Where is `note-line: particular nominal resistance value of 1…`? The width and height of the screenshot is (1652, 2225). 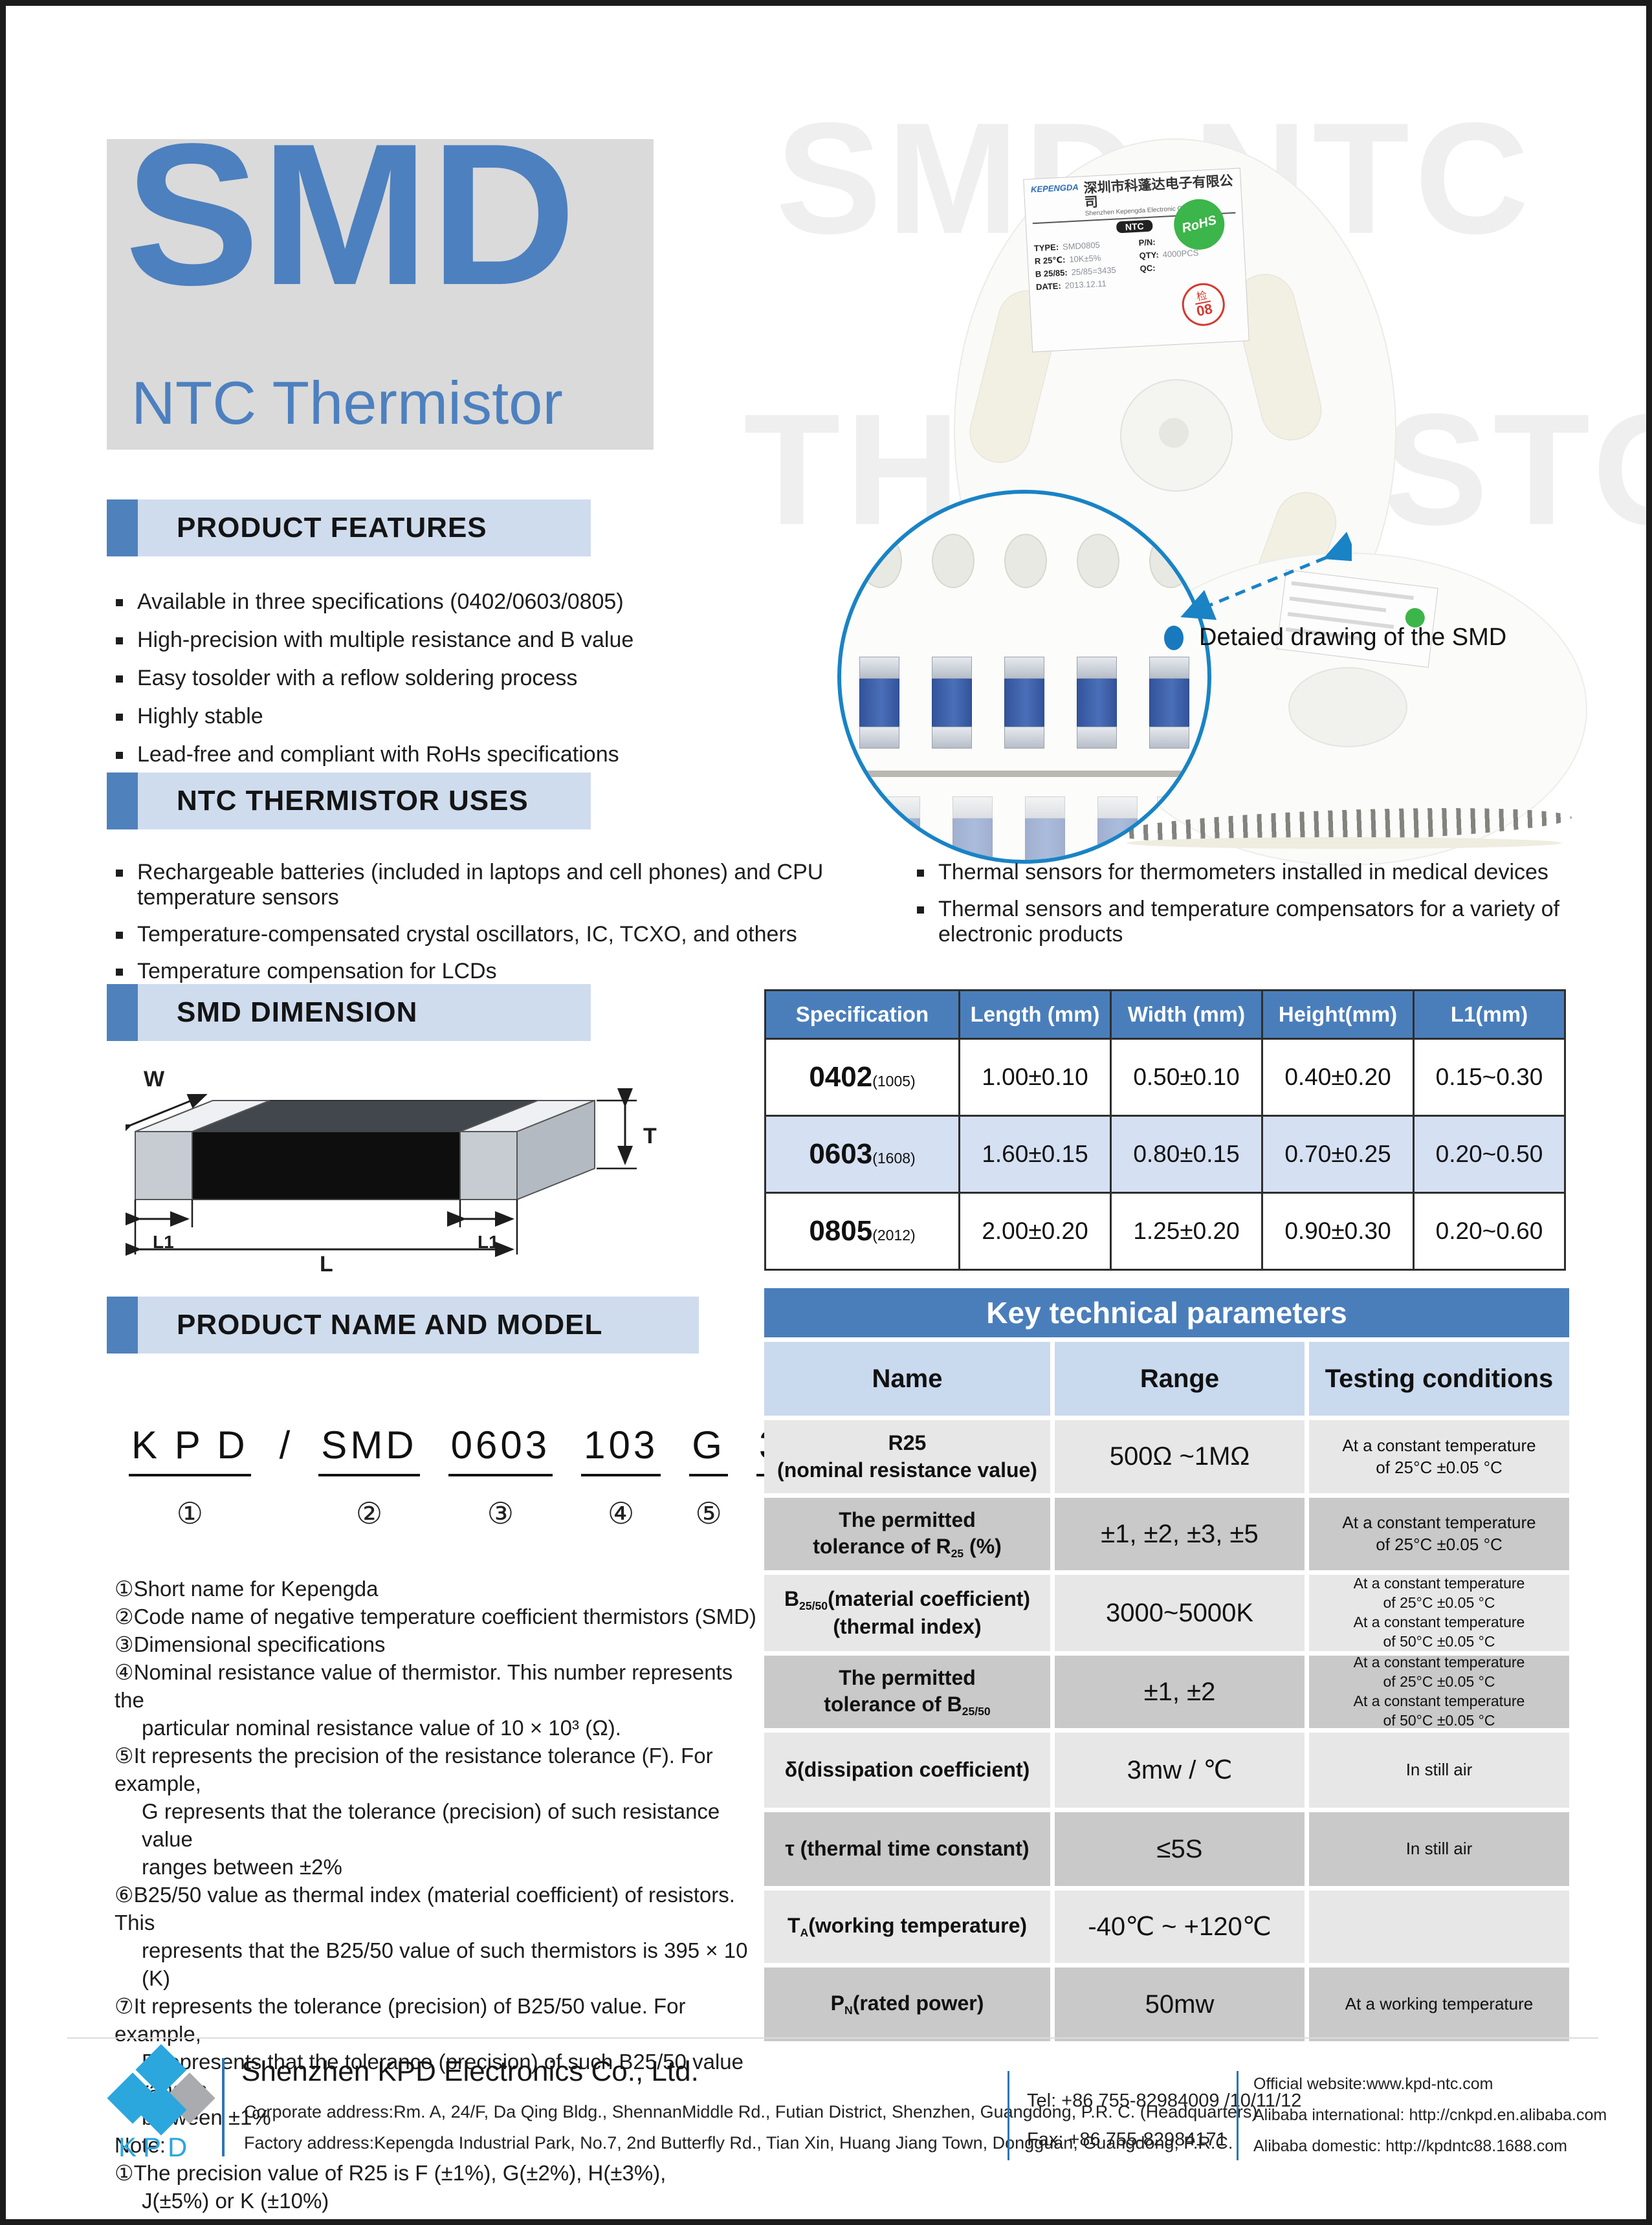 note-line: particular nominal resistance value of 1… is located at coordinates (381, 1728).